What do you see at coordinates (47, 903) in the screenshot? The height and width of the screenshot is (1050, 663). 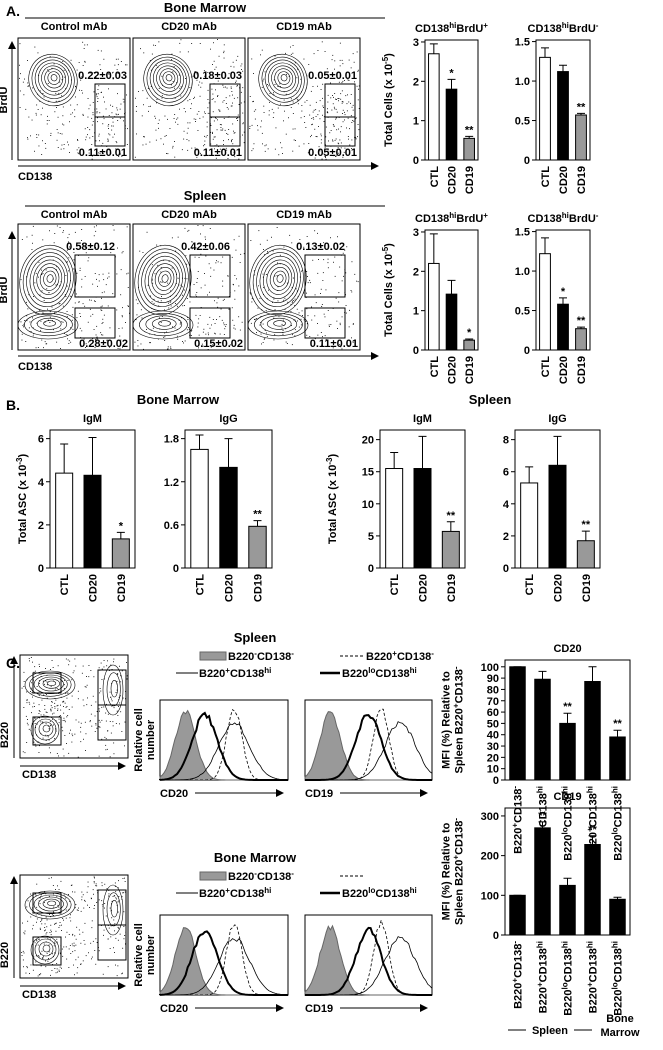 I see `gate` at bounding box center [47, 903].